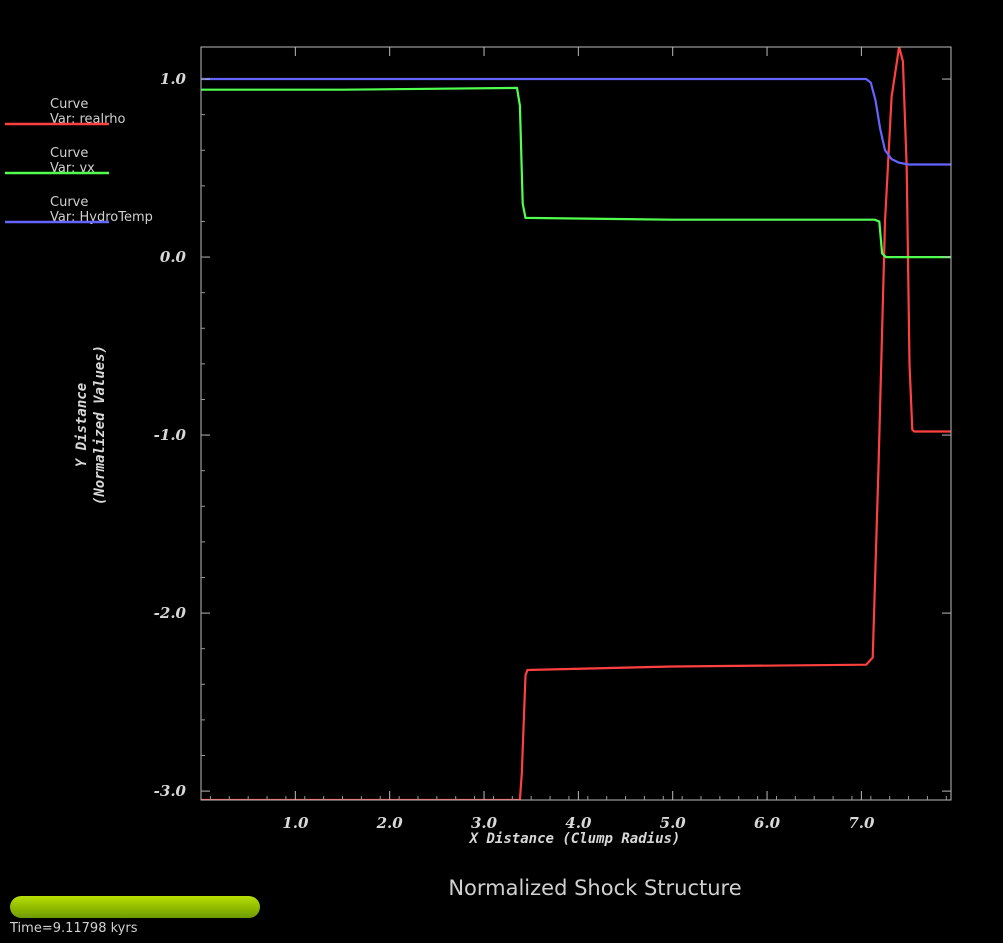  Describe the element at coordinates (861, 823) in the screenshot. I see `x-tick-label: 7.0` at that location.